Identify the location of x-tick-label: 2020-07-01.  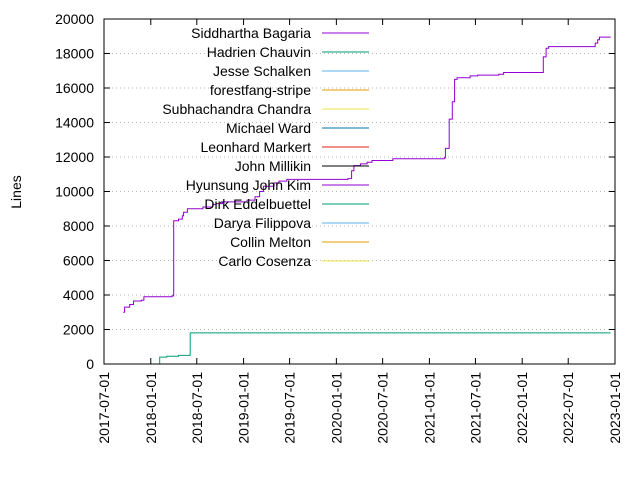
(383, 408).